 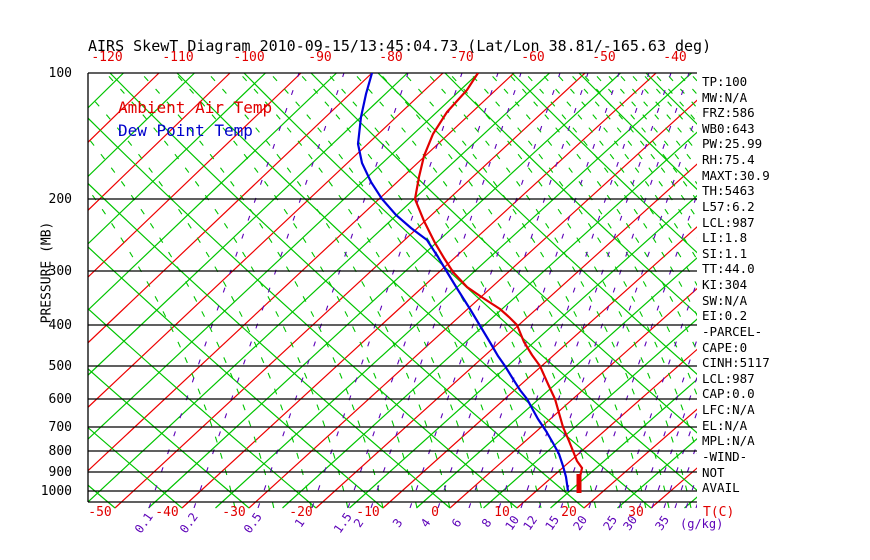 What do you see at coordinates (533, 57) in the screenshot?
I see `top-temp-tick: -60` at bounding box center [533, 57].